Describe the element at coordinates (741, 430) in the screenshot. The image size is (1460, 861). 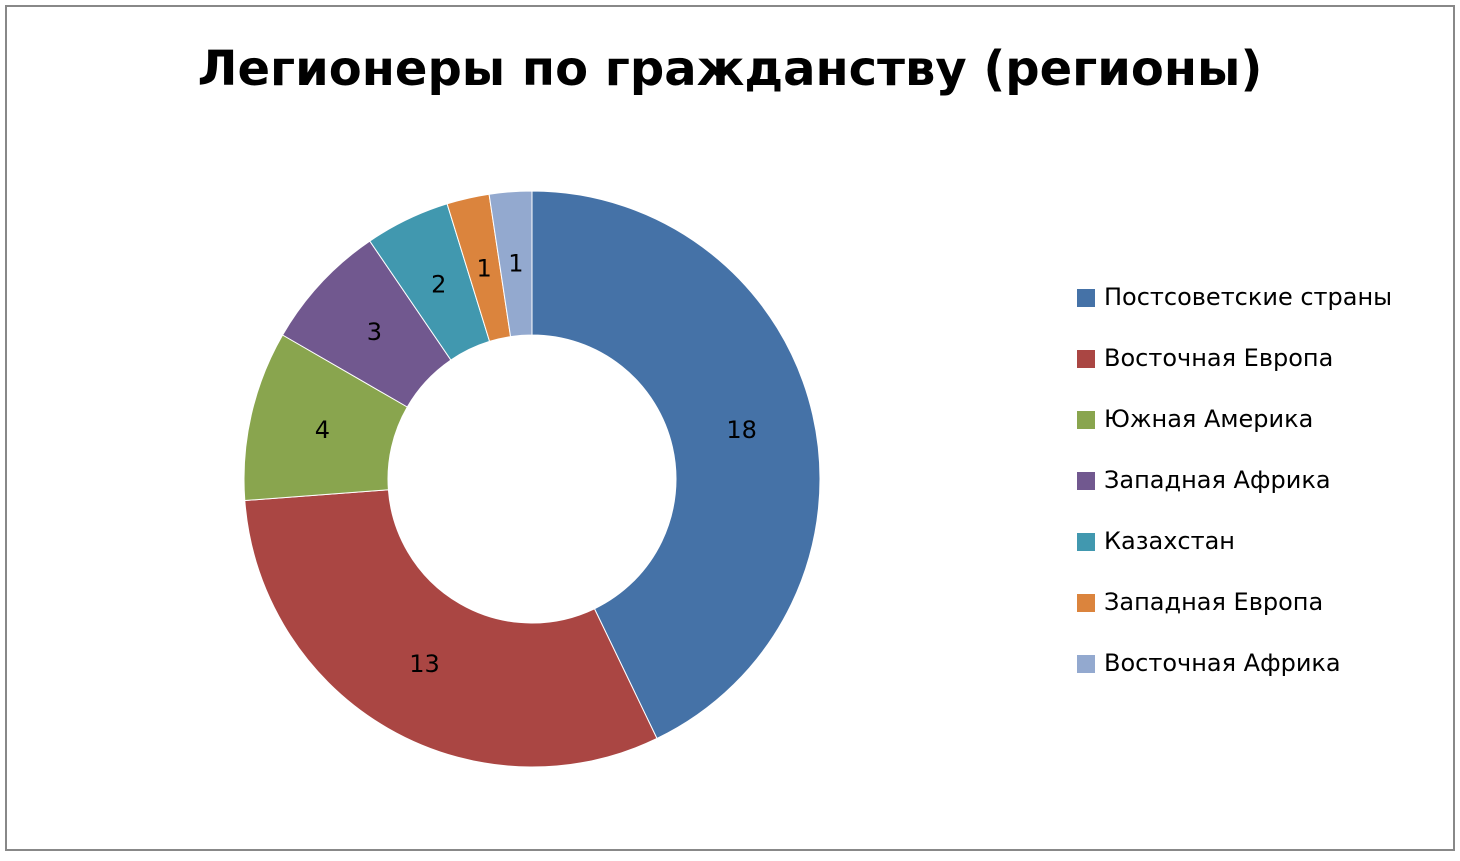
I see `data-label: 18` at that location.